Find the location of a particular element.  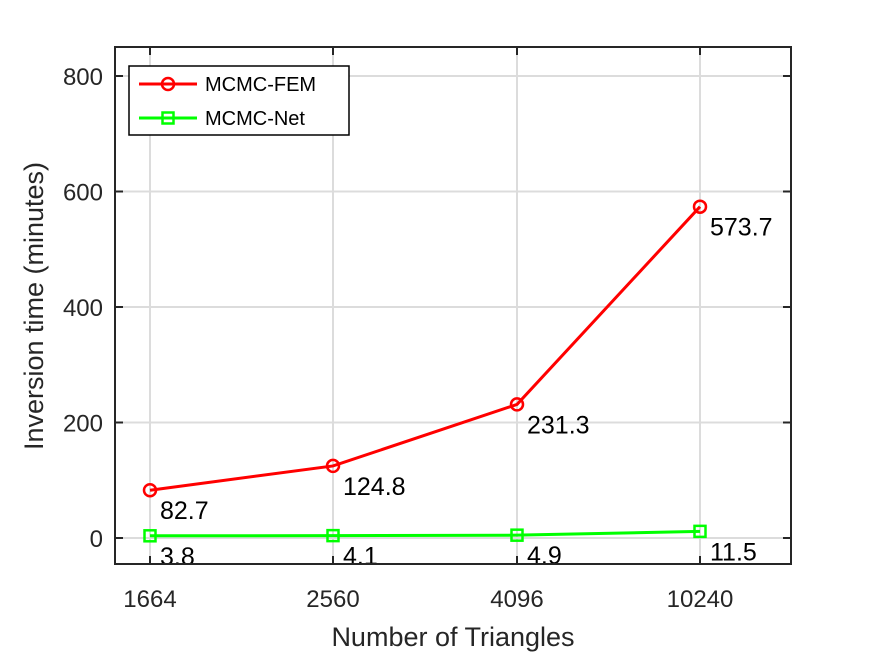

data-label: 231.3 is located at coordinates (558, 425).